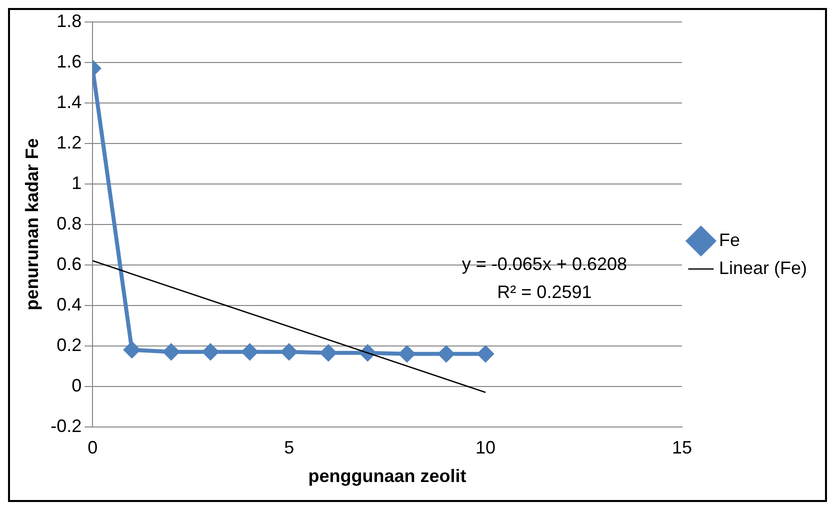 The height and width of the screenshot is (510, 835). What do you see at coordinates (682, 448) in the screenshot?
I see `x-tick-label: 15` at bounding box center [682, 448].